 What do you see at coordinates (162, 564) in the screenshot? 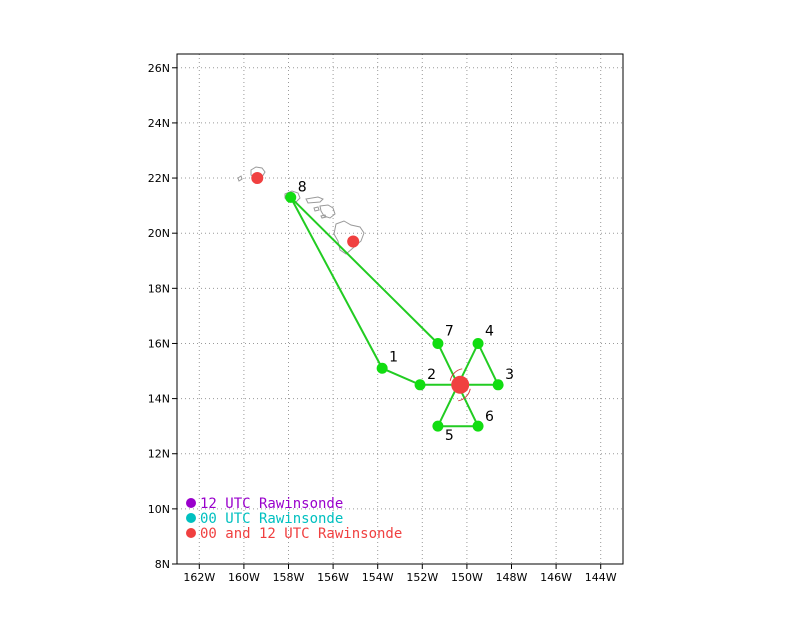
I see `lat-tick-label: 8N` at bounding box center [162, 564].